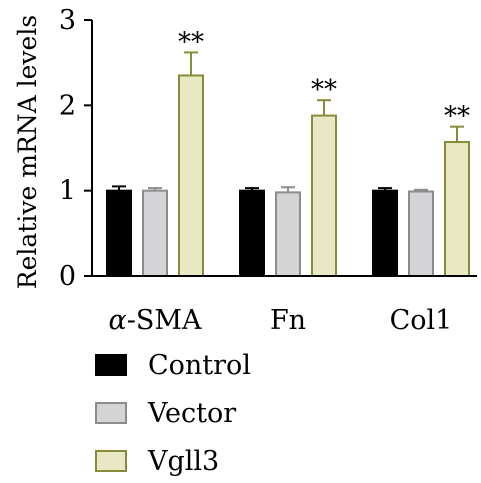 This screenshot has width=481, height=483. Describe the element at coordinates (111, 365) in the screenshot. I see `legend-swatch-control` at that location.